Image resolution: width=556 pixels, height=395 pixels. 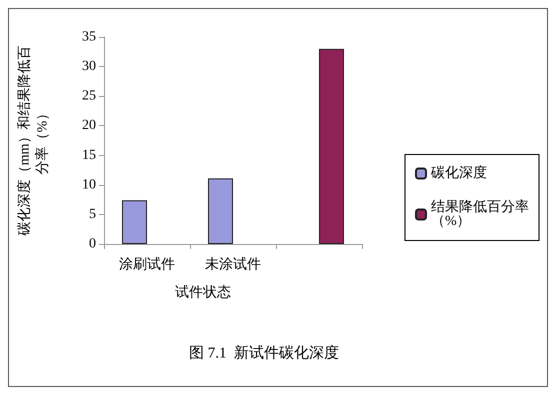 I want to click on legend-label: 碳化深度, so click(x=458, y=173).